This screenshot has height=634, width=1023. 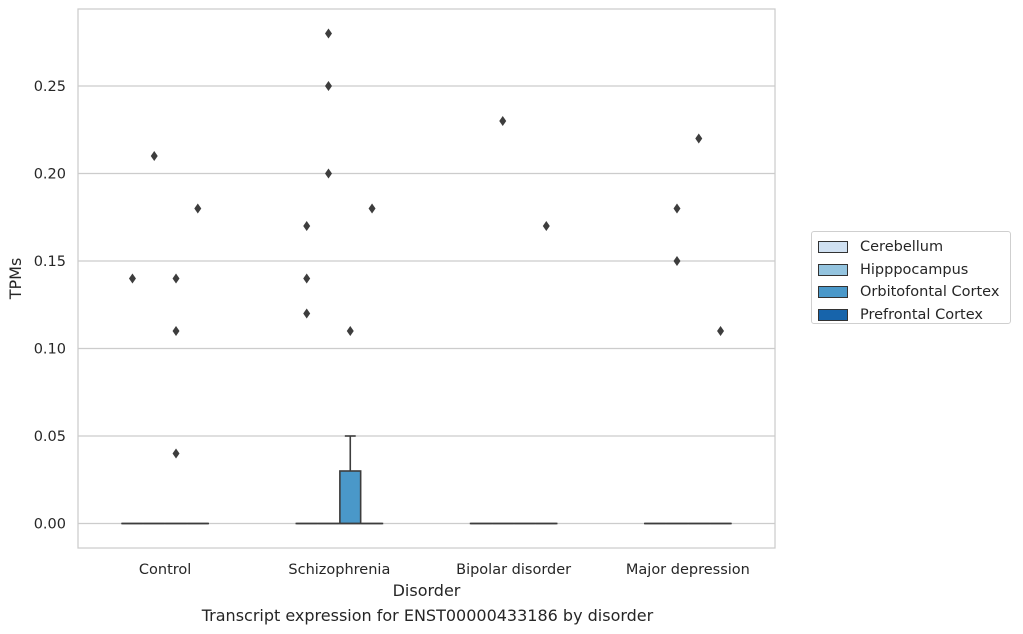 I want to click on box, so click(x=350, y=497).